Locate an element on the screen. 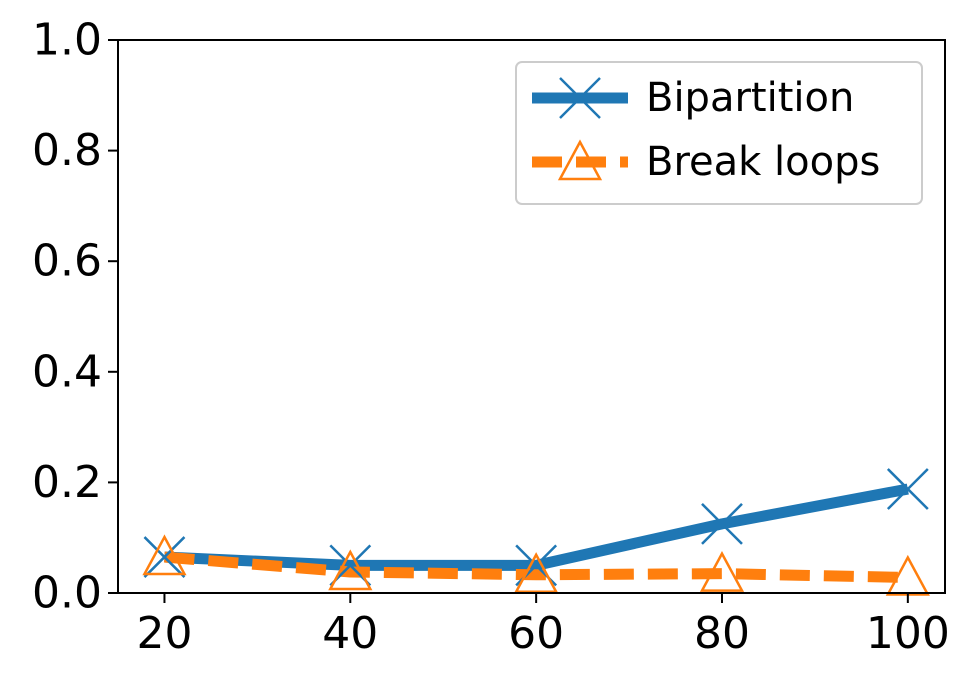 This screenshot has height=680, width=975. y-tick-label: 0.0 is located at coordinates (67, 593).